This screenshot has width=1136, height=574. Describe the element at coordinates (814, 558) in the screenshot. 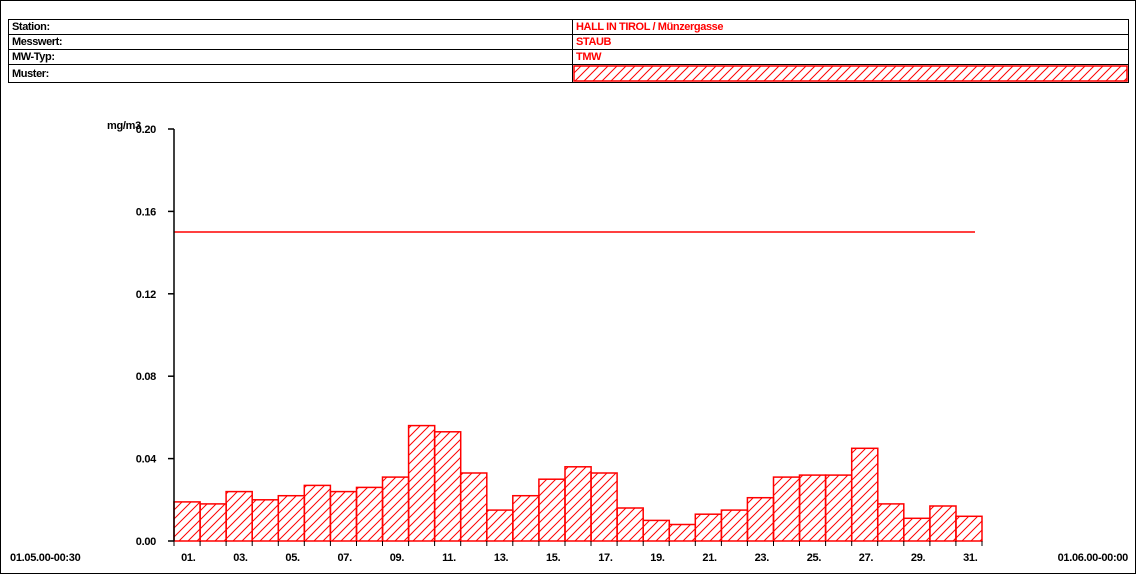

I see `x-tick-label-25: 25.` at that location.